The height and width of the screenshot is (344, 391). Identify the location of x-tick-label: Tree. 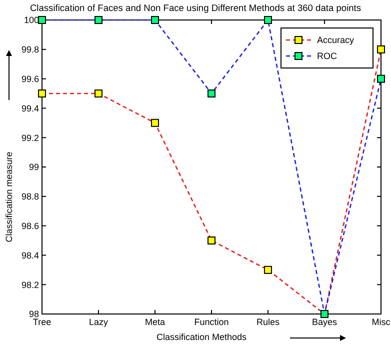
(42, 322).